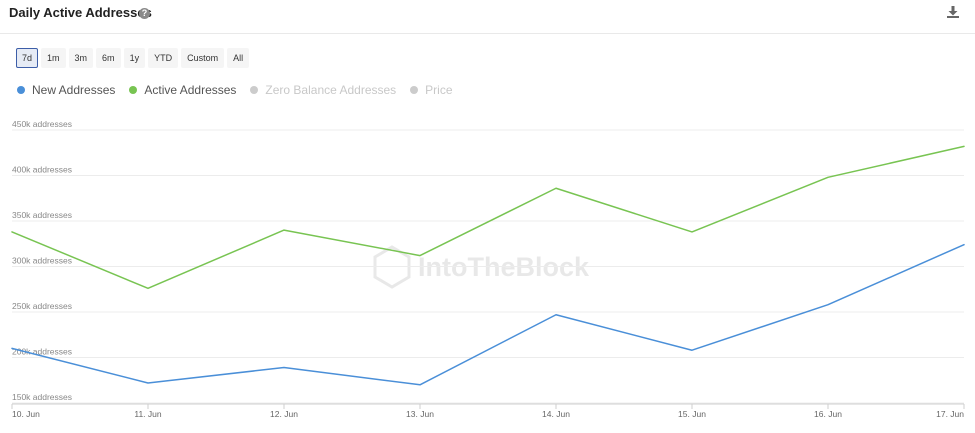  I want to click on range-button-1m: 1m, so click(53, 58).